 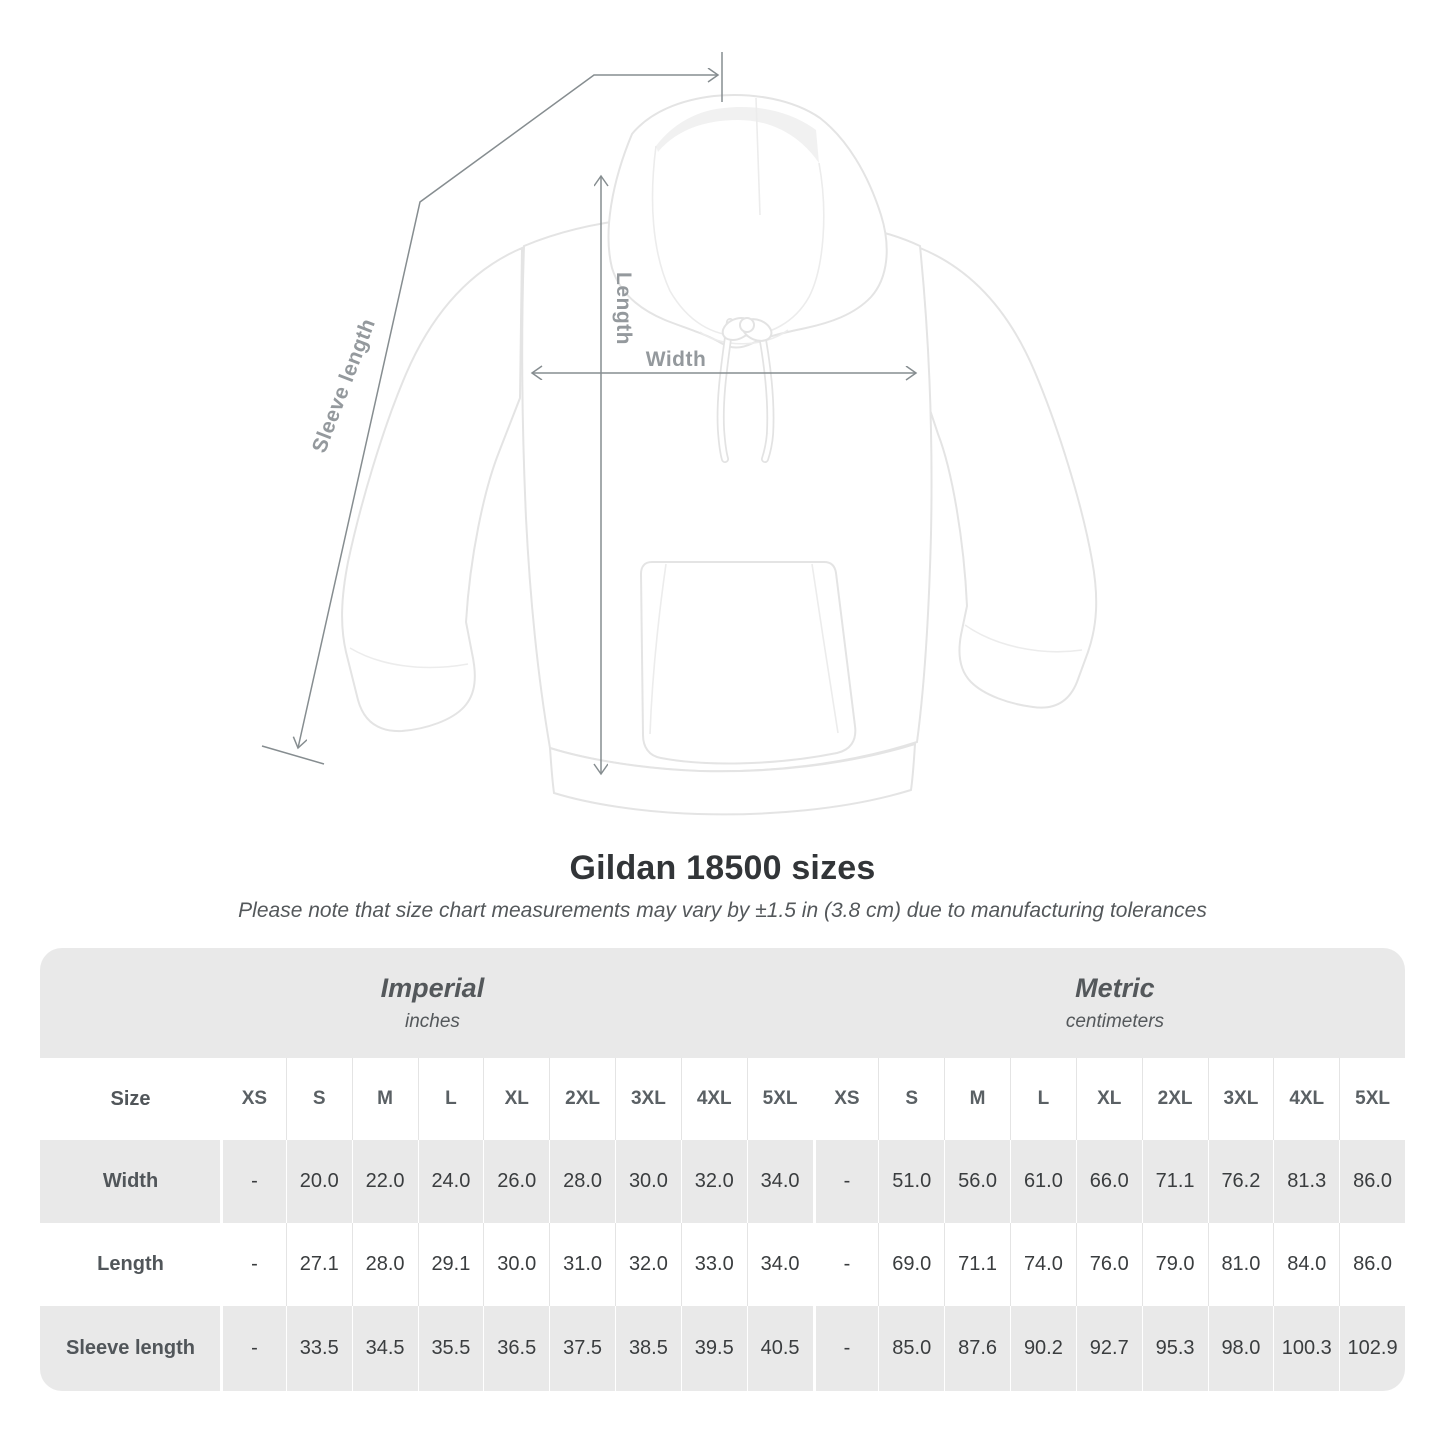 What do you see at coordinates (825, 648) in the screenshot?
I see `hoodie-pocket-right-seam` at bounding box center [825, 648].